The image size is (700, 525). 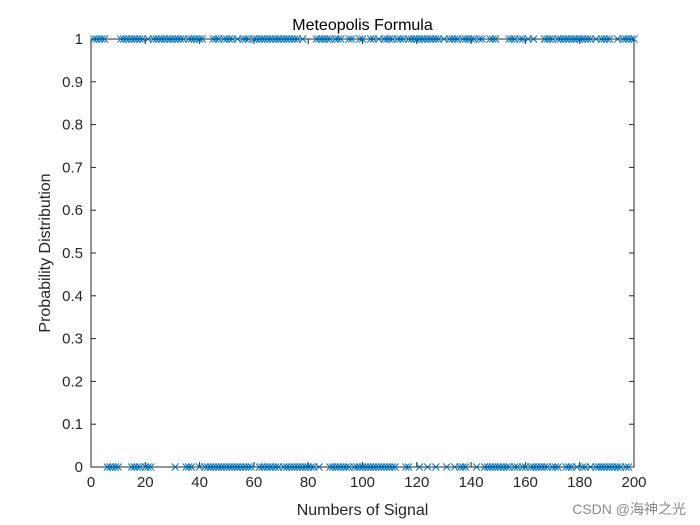 What do you see at coordinates (471, 482) in the screenshot?
I see `x-tick-label: 140` at bounding box center [471, 482].